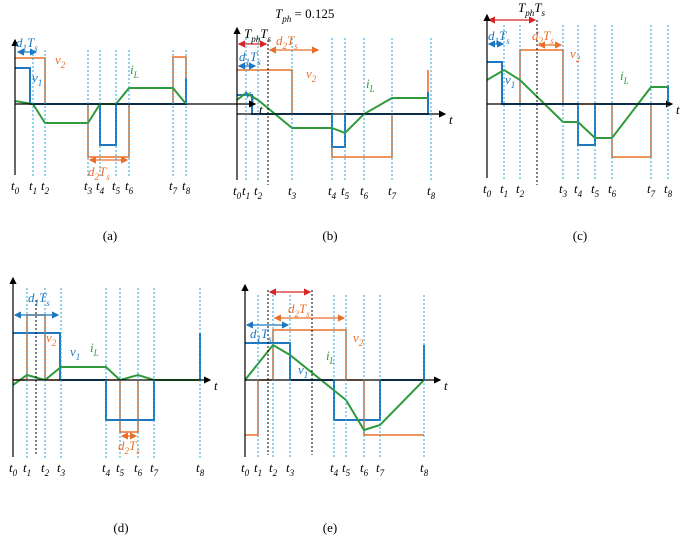 The image size is (685, 543). What do you see at coordinates (140, 473) in the screenshot?
I see `subscript: 6` at bounding box center [140, 473].